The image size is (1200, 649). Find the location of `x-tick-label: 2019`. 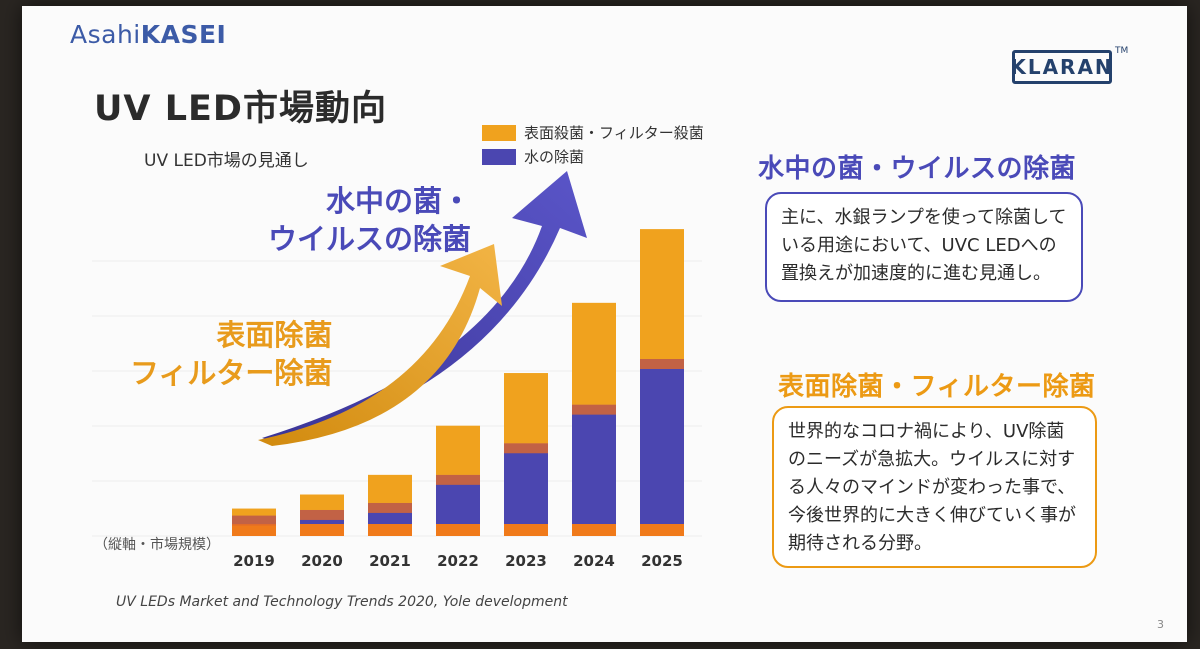

x-tick-label: 2019 is located at coordinates (254, 561).